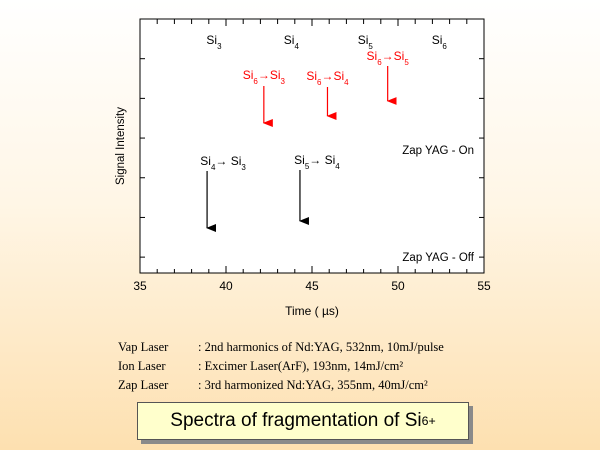 The height and width of the screenshot is (450, 600). What do you see at coordinates (143, 385) in the screenshot?
I see `note-key: Zap Laser` at bounding box center [143, 385].